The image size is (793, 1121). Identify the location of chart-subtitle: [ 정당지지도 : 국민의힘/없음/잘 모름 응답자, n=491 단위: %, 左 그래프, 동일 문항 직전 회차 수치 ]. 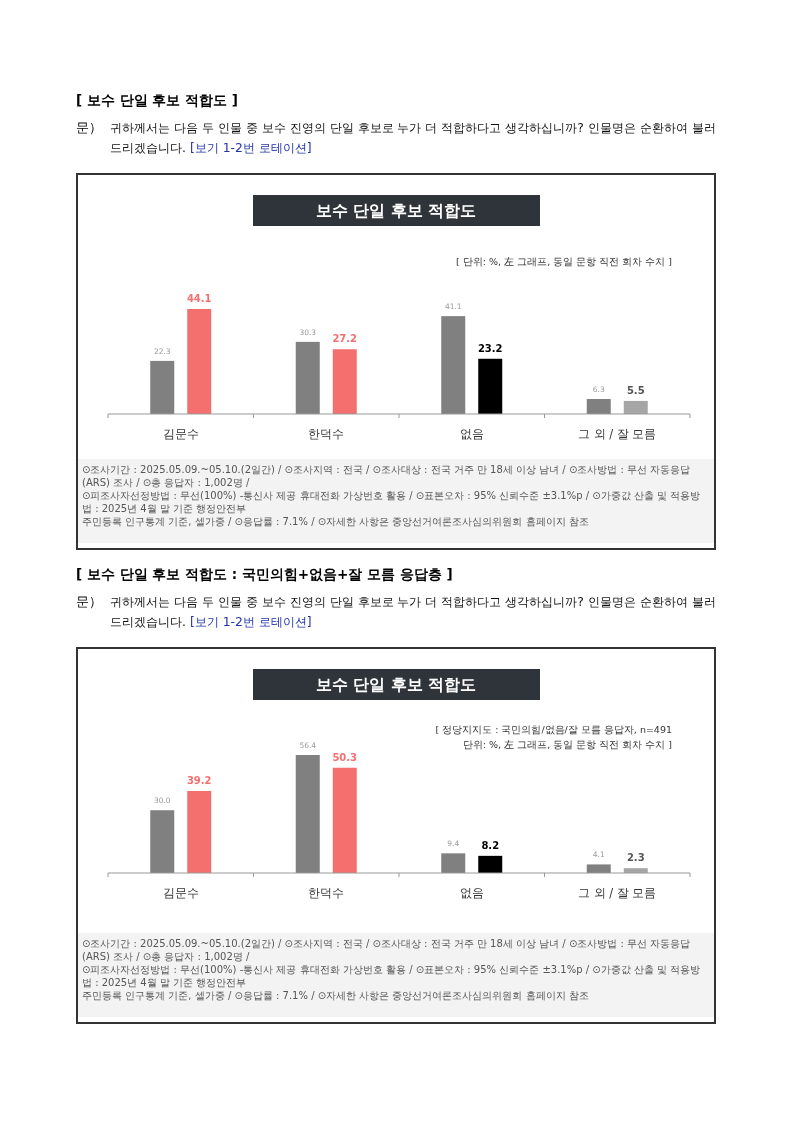
(553, 737).